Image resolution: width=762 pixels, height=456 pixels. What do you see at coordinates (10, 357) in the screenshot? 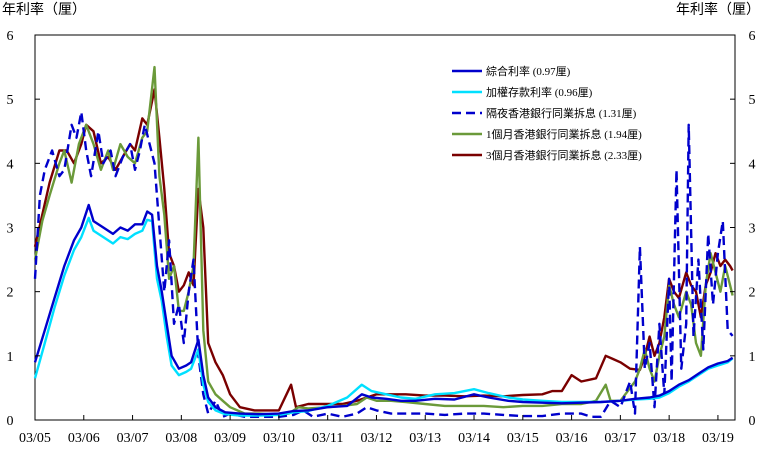
I see `y-tick-label-left: 1` at bounding box center [10, 357].